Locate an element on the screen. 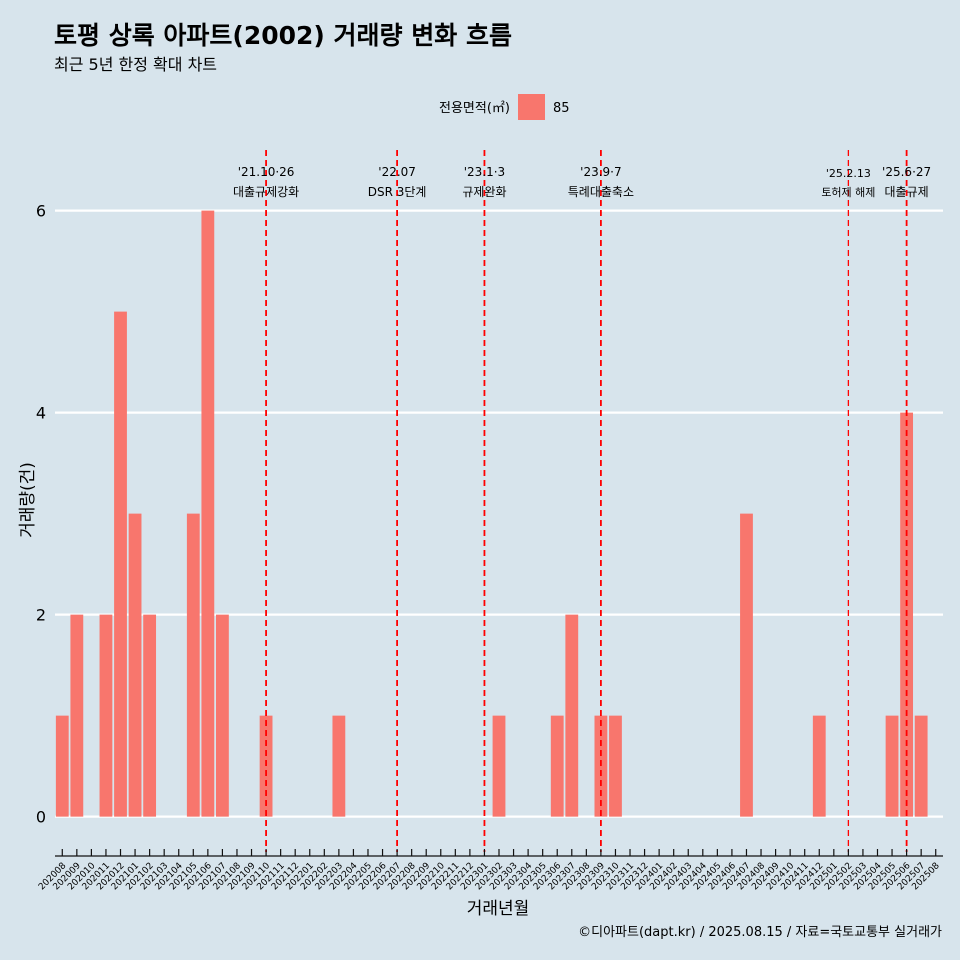 Image resolution: width=960 pixels, height=960 pixels. chart-title: 토평 상록 아파트(2002) 거래량 변화 흐름 is located at coordinates (283, 35).